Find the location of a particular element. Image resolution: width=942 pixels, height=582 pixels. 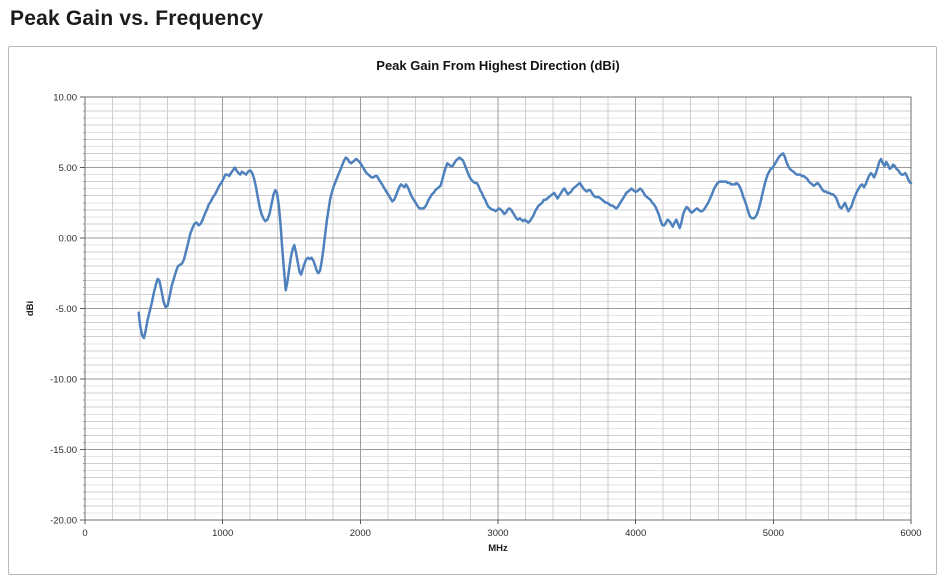

y-tick-label: 5.00 is located at coordinates (68, 168).